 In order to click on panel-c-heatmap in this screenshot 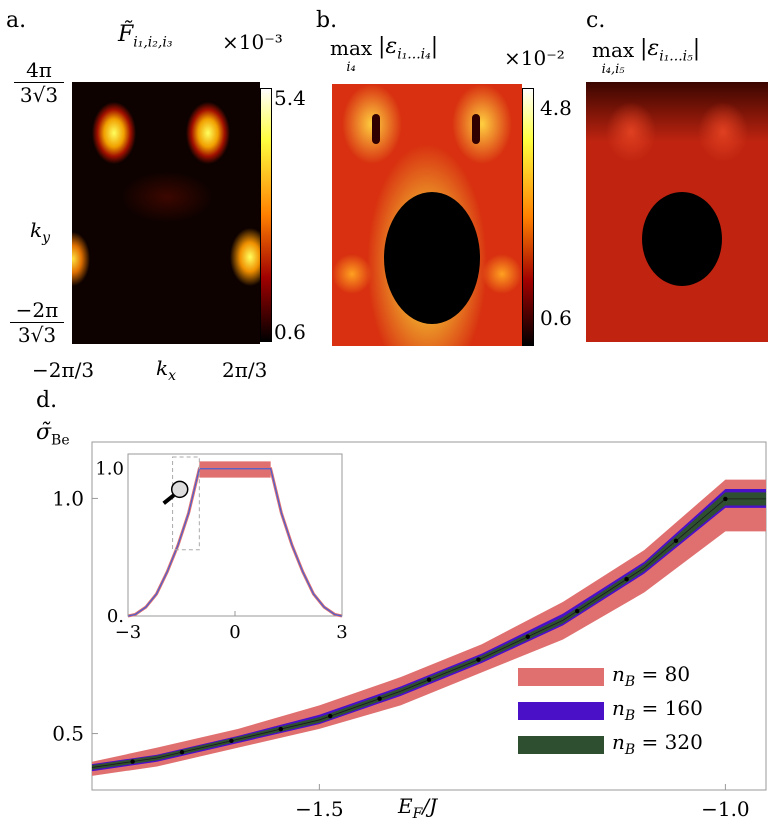, I will do `click(677, 212)`.